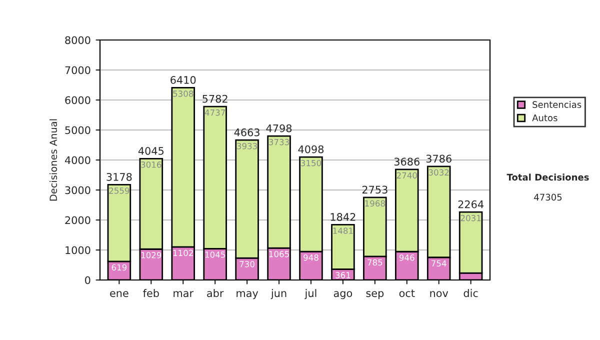 The width and height of the screenshot is (600, 340). I want to click on total-label: 3786, so click(439, 158).